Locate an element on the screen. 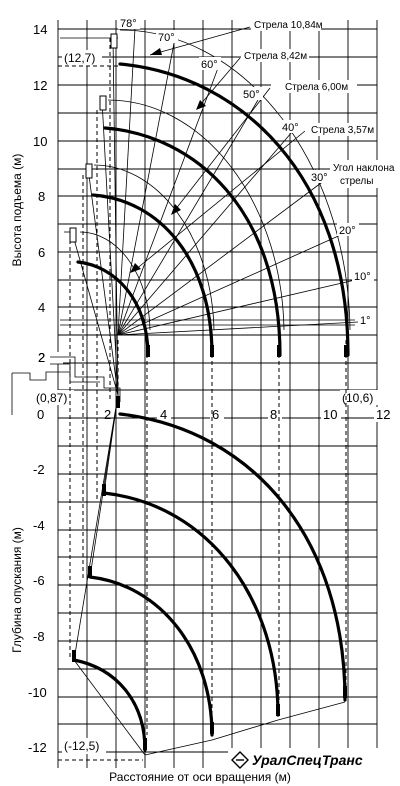 Image resolution: width=400 pixels, height=786 pixels. y-tick: -12 is located at coordinates (37, 747).